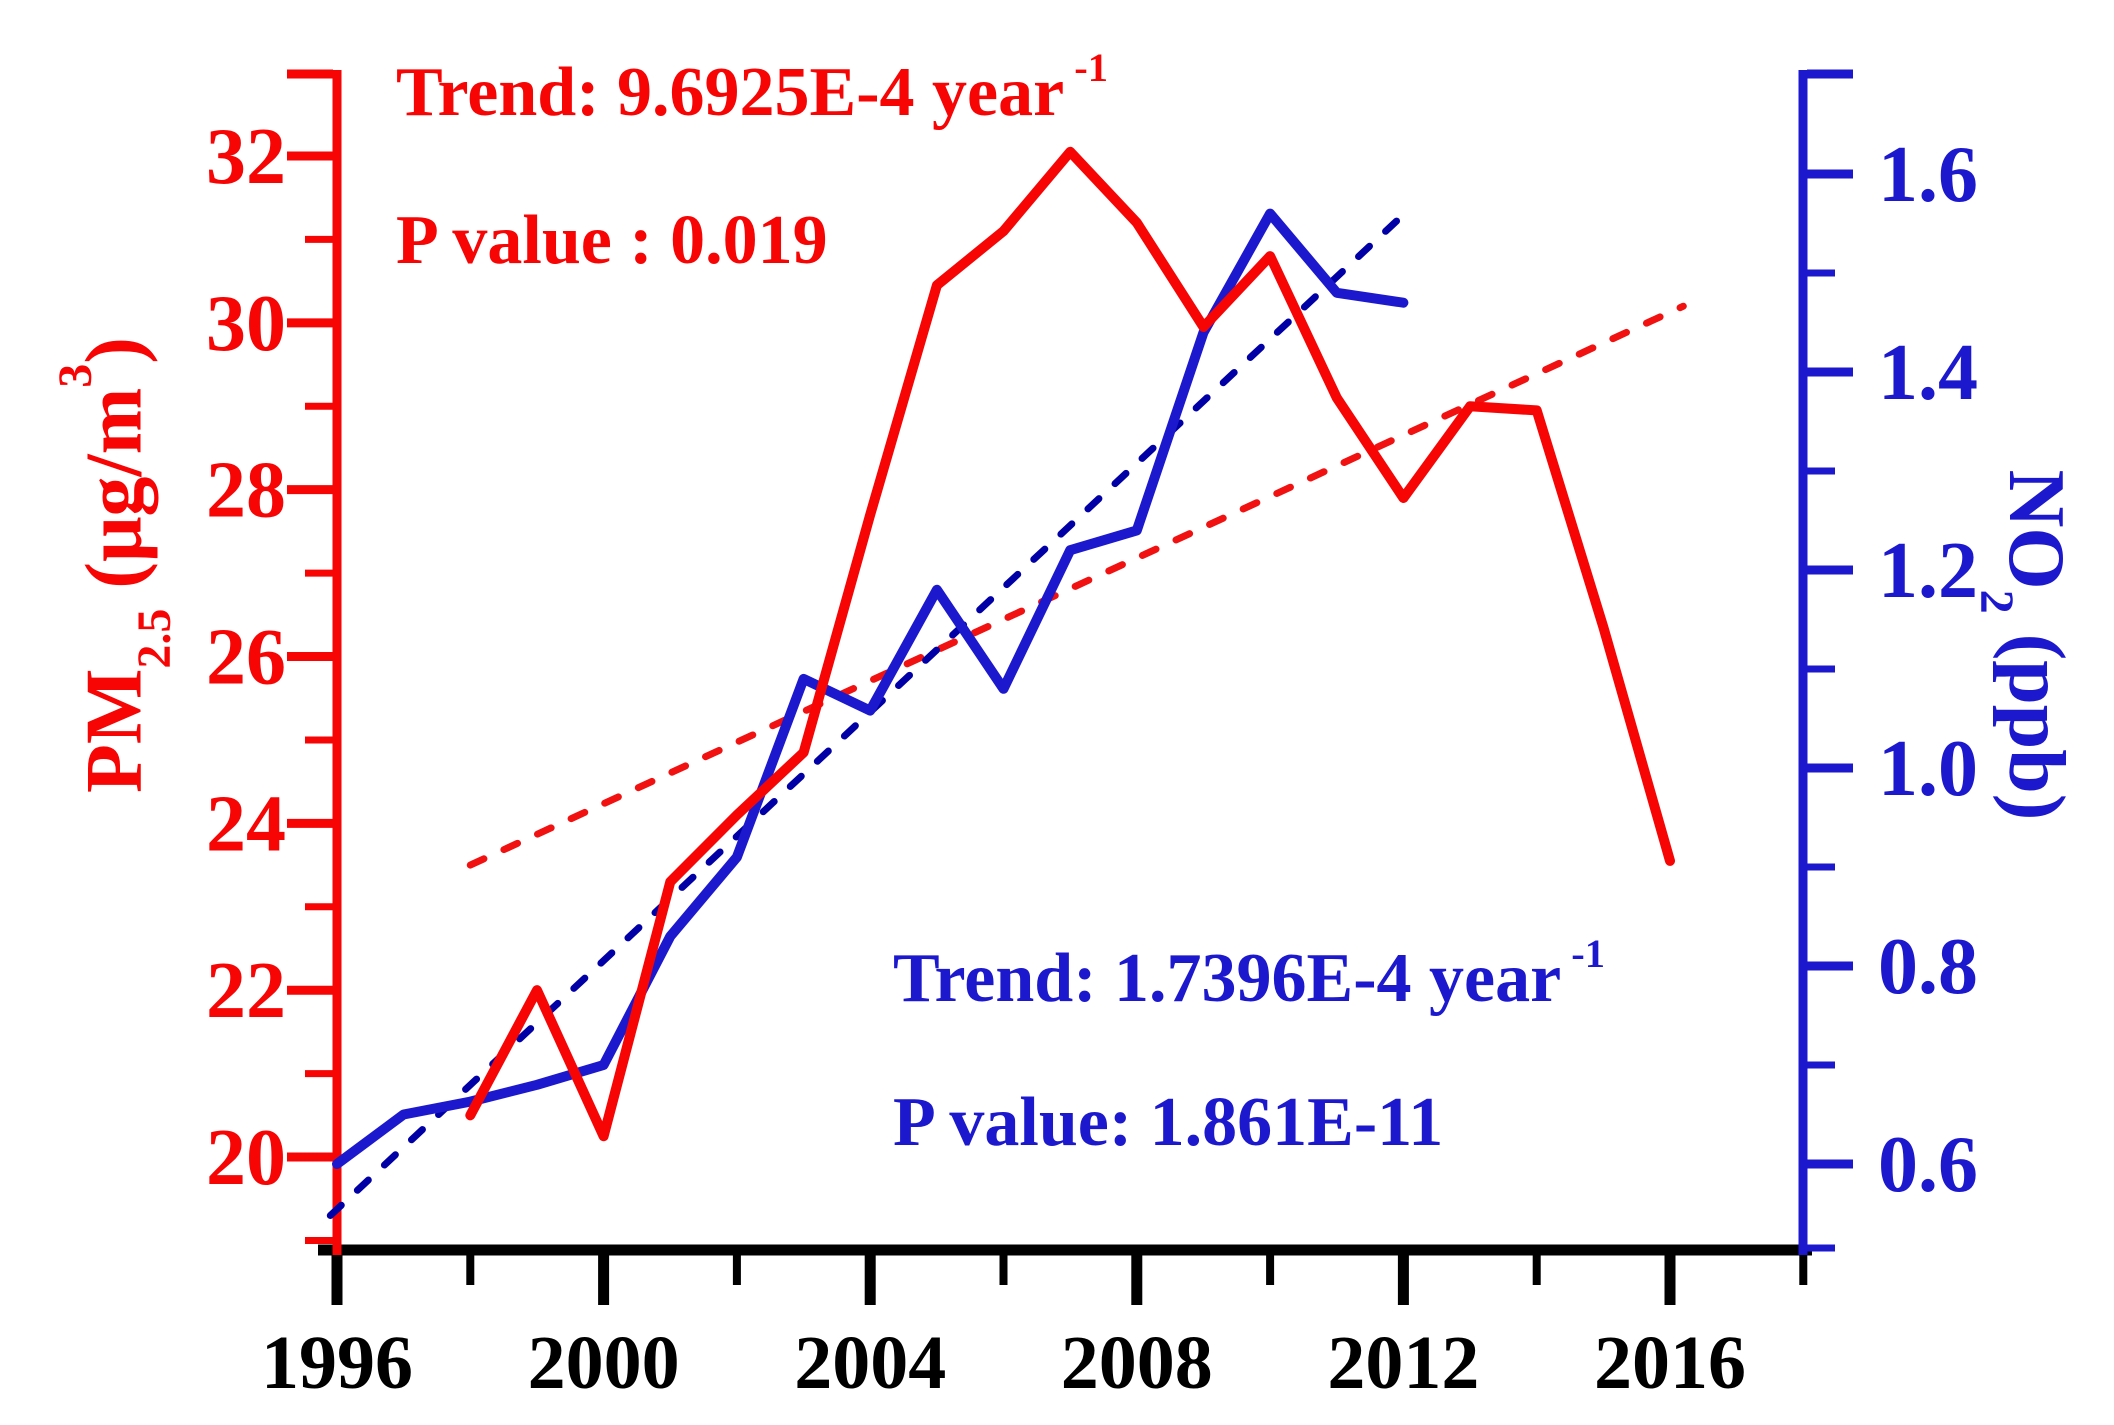 This screenshot has width=2114, height=1425. I want to click on pm25-pvalue-annotation: P value : 0.019, so click(612, 241).